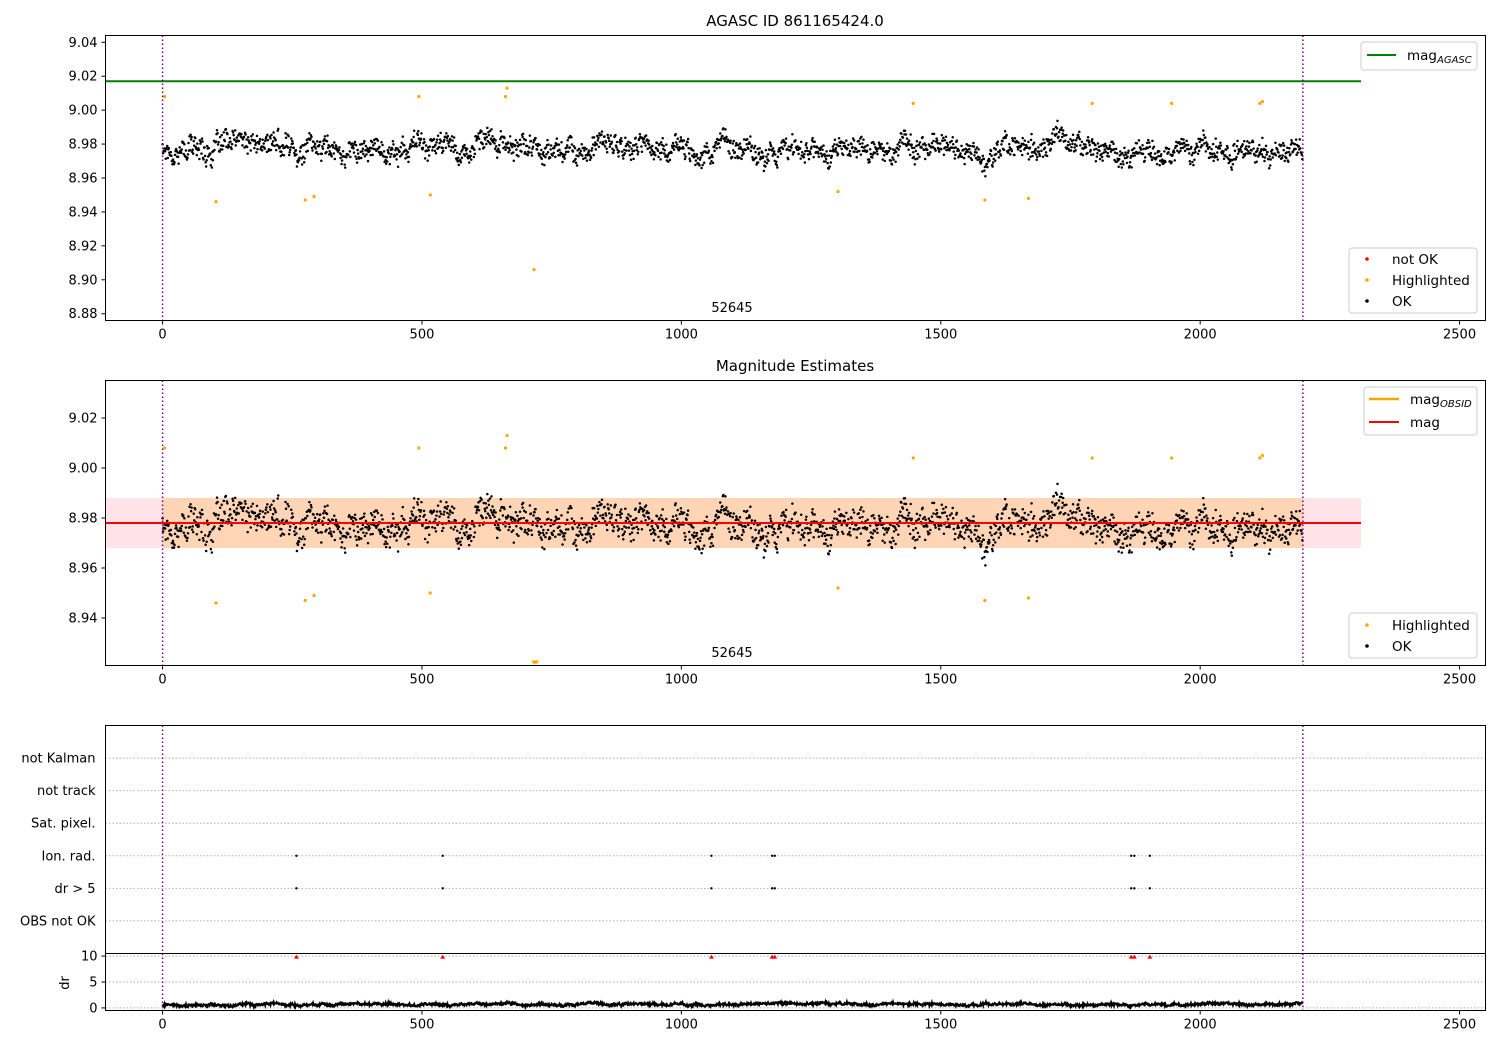 The height and width of the screenshot is (1050, 1500). What do you see at coordinates (1028, 598) in the screenshot?
I see `middle-highlighted-point` at bounding box center [1028, 598].